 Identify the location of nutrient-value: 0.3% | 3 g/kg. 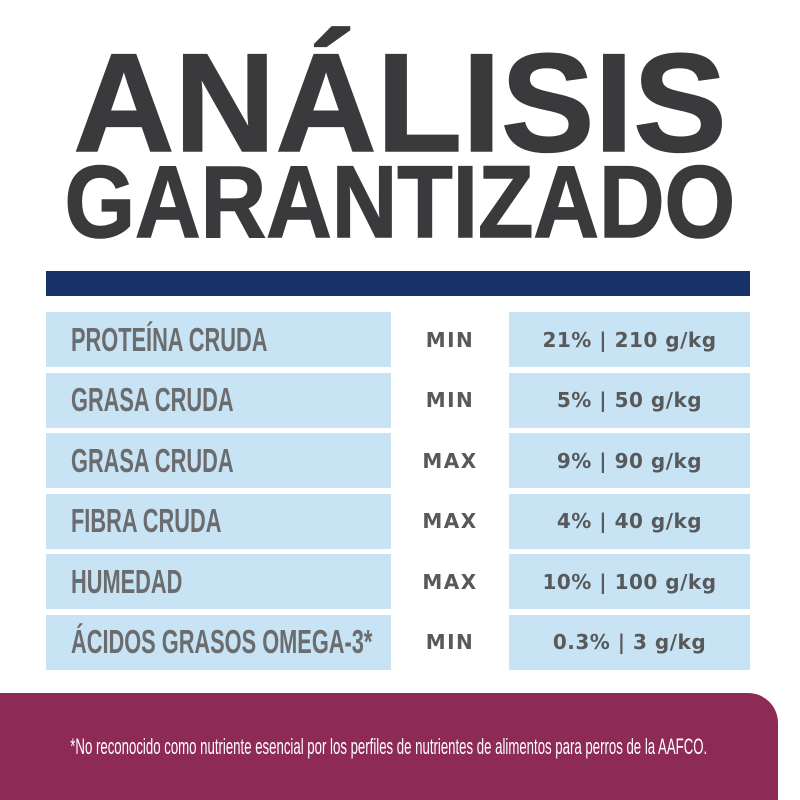
(629, 642).